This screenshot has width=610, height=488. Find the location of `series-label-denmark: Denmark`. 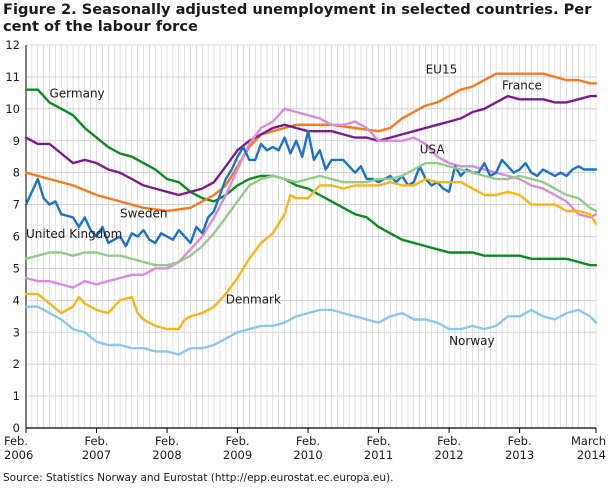

series-label-denmark: Denmark is located at coordinates (253, 300).